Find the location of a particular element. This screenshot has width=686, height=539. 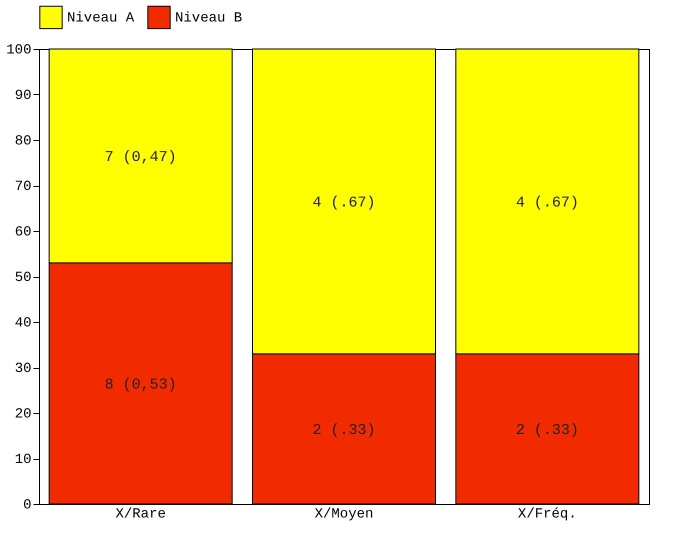

y-tick-label: 50 is located at coordinates (23, 278).